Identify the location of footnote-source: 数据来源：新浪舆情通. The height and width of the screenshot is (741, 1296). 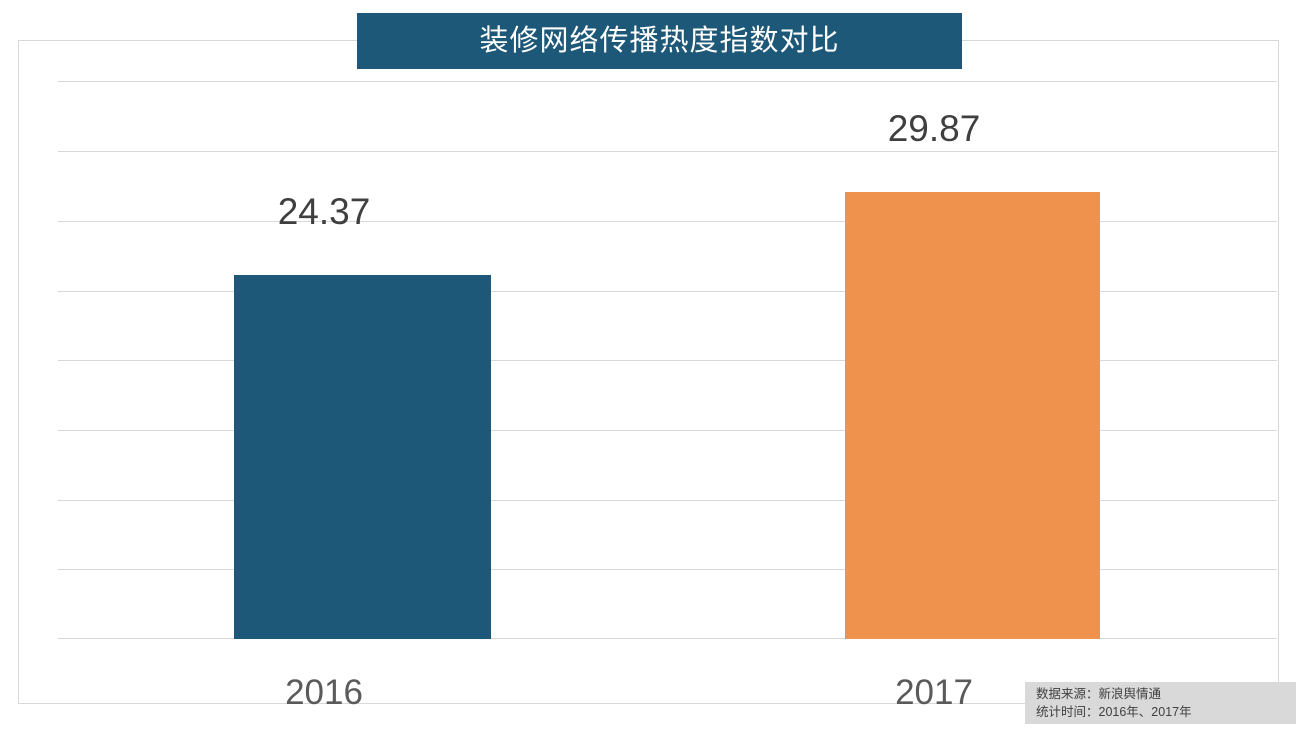
(1099, 694).